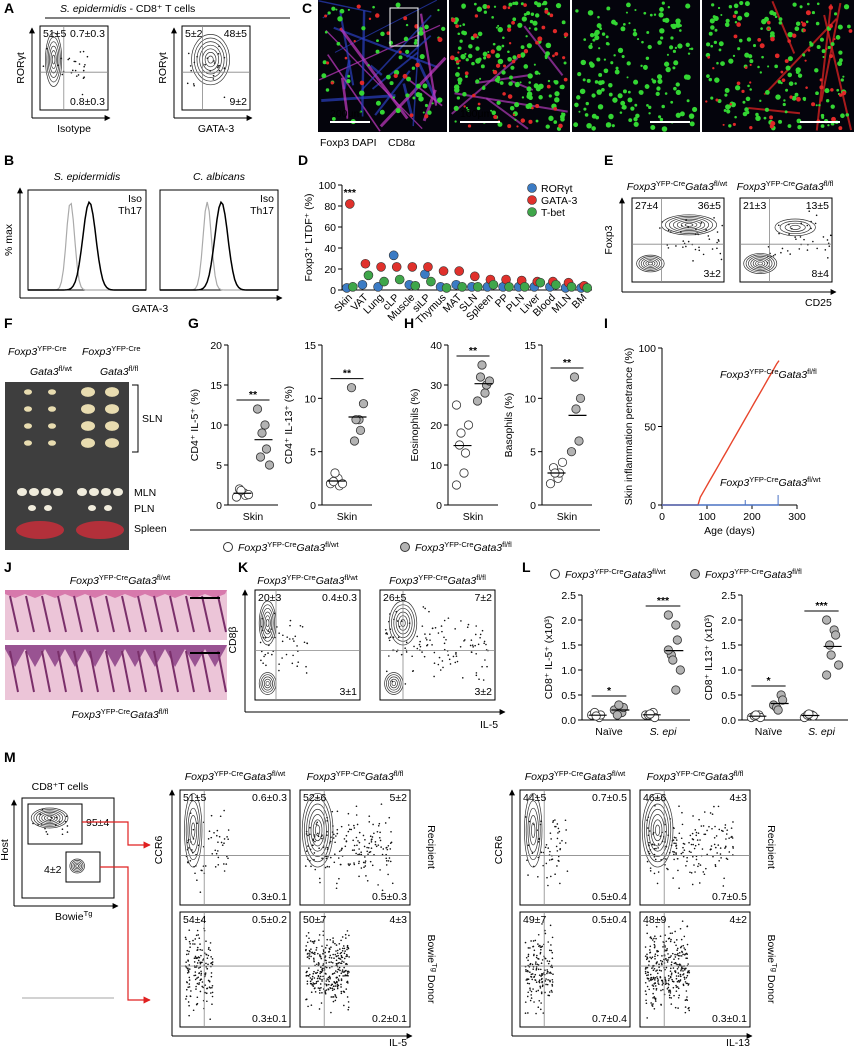 The width and height of the screenshot is (854, 1050). What do you see at coordinates (401, 143) in the screenshot?
I see `stain-legend: CD8α` at bounding box center [401, 143].